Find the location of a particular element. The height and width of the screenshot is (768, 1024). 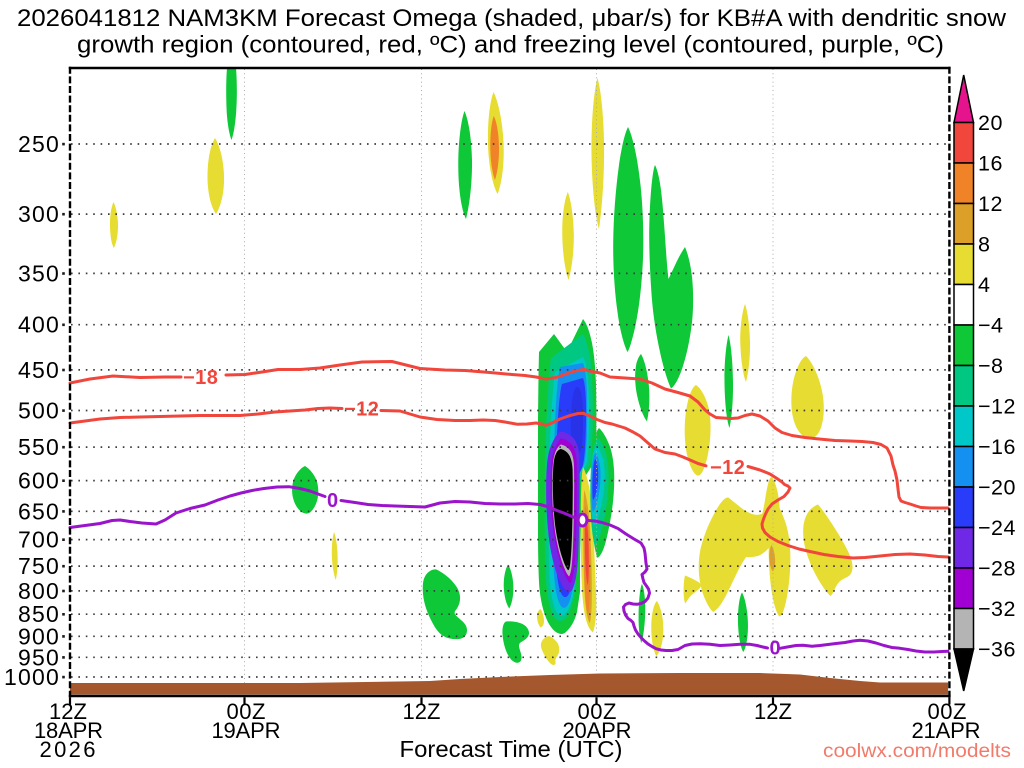

svg-text: 400 is located at coordinates (39, 325).